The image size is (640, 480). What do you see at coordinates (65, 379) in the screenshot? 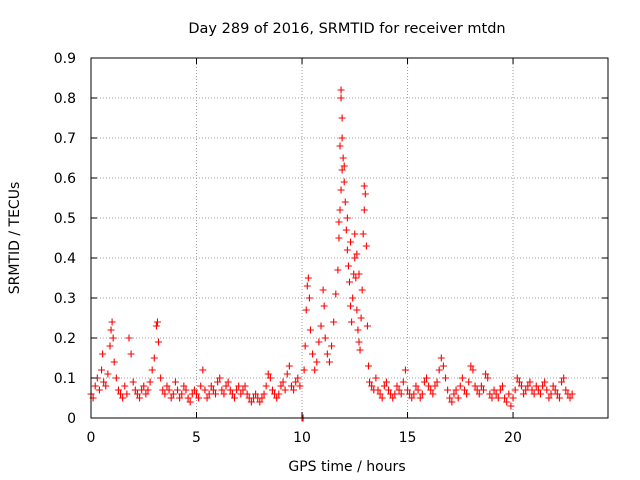
I see `y-tick-label: 0.1` at bounding box center [65, 379].